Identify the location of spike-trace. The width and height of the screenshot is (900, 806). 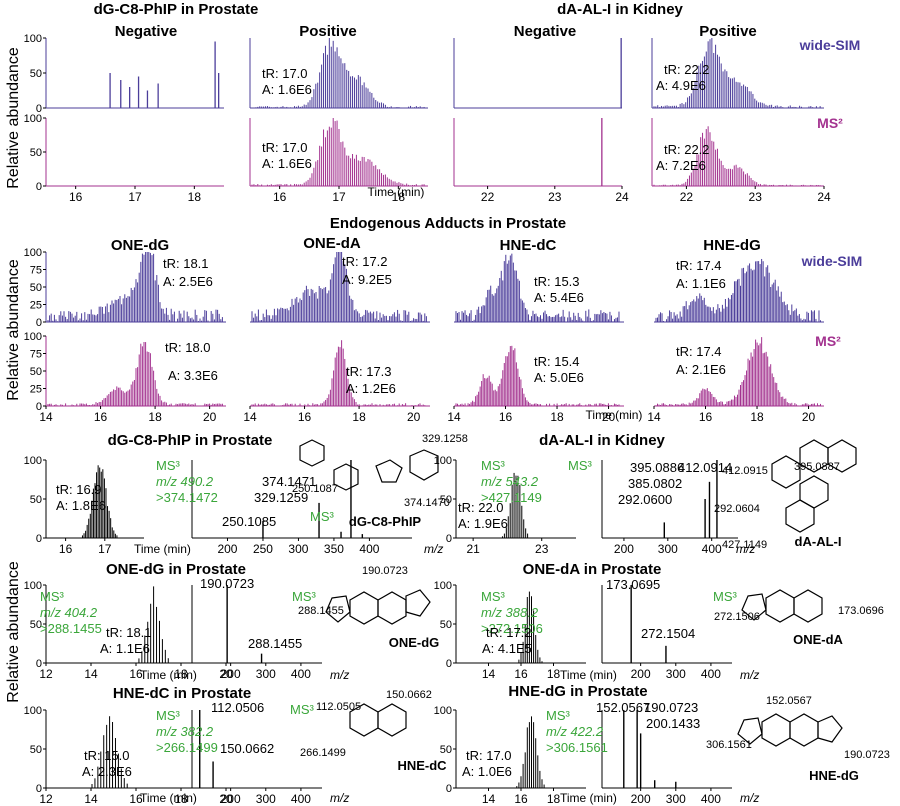
(164, 74).